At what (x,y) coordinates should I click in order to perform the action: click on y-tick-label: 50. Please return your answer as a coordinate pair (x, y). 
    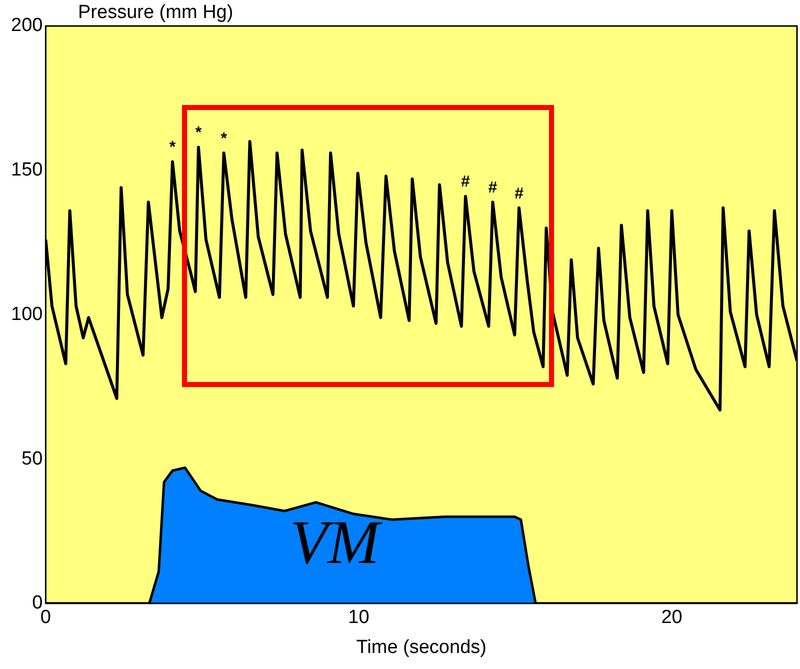
    Looking at the image, I should click on (32, 459).